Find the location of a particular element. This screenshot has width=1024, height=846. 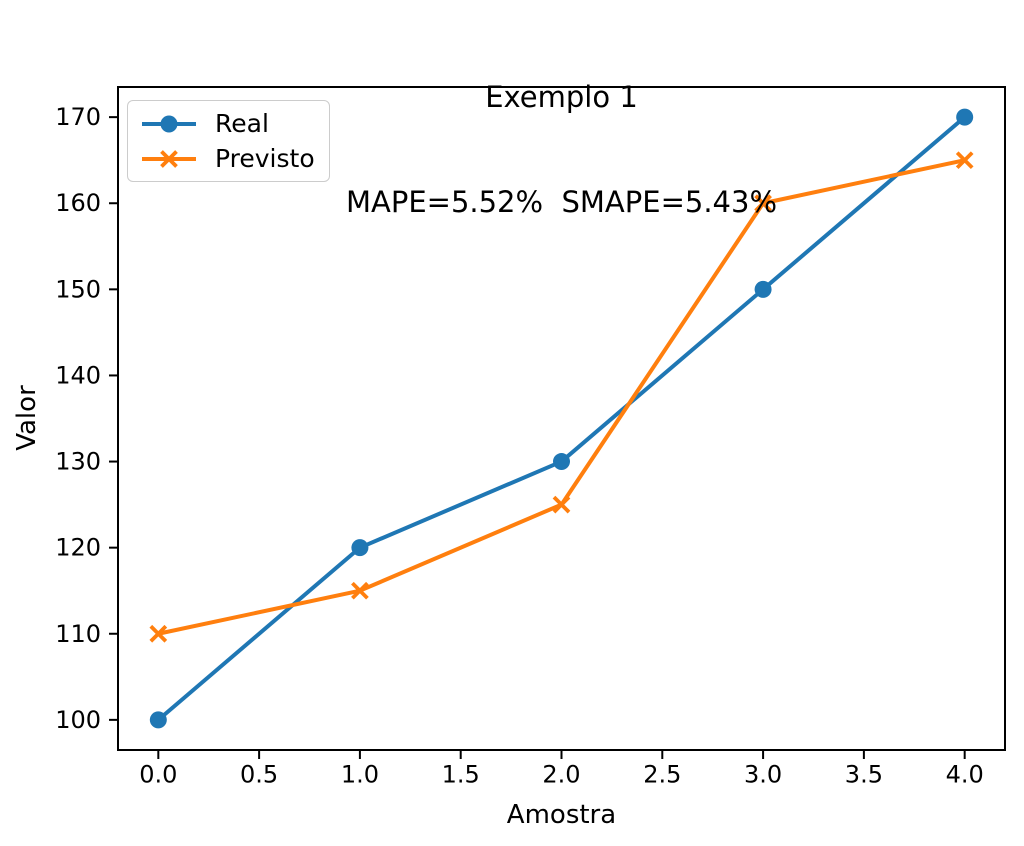

legend-label: Real is located at coordinates (242, 123).